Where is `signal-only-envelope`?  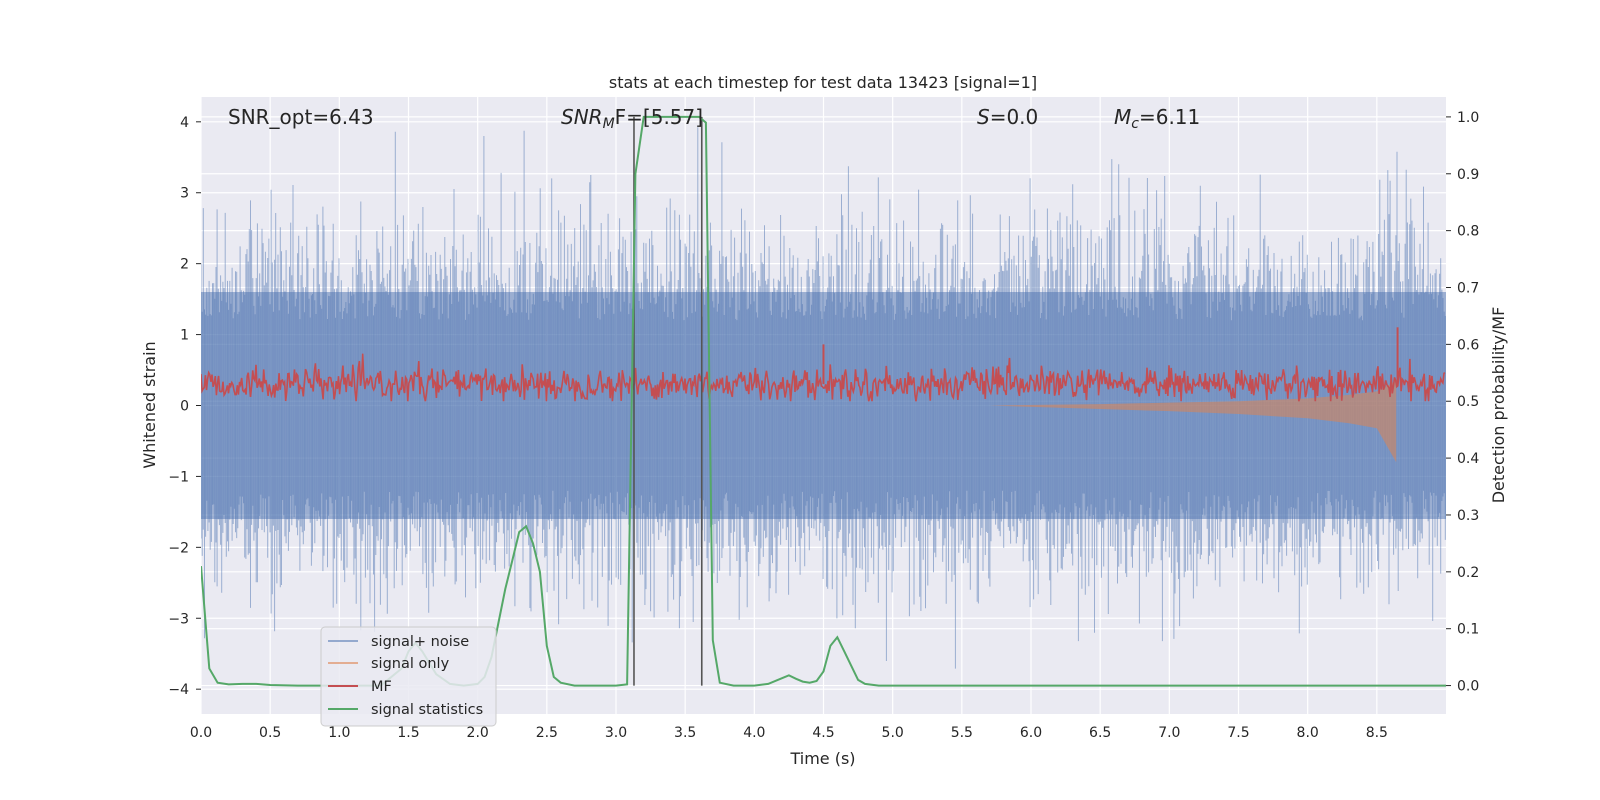
signal-only-envelope is located at coordinates (1193, 421).